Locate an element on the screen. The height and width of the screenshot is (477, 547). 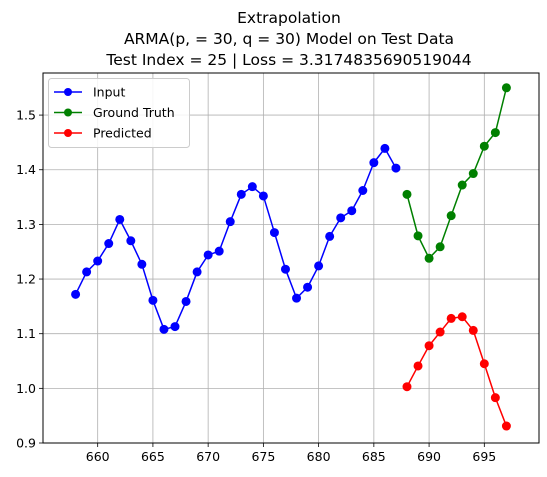
legend-box is located at coordinates (119, 113).